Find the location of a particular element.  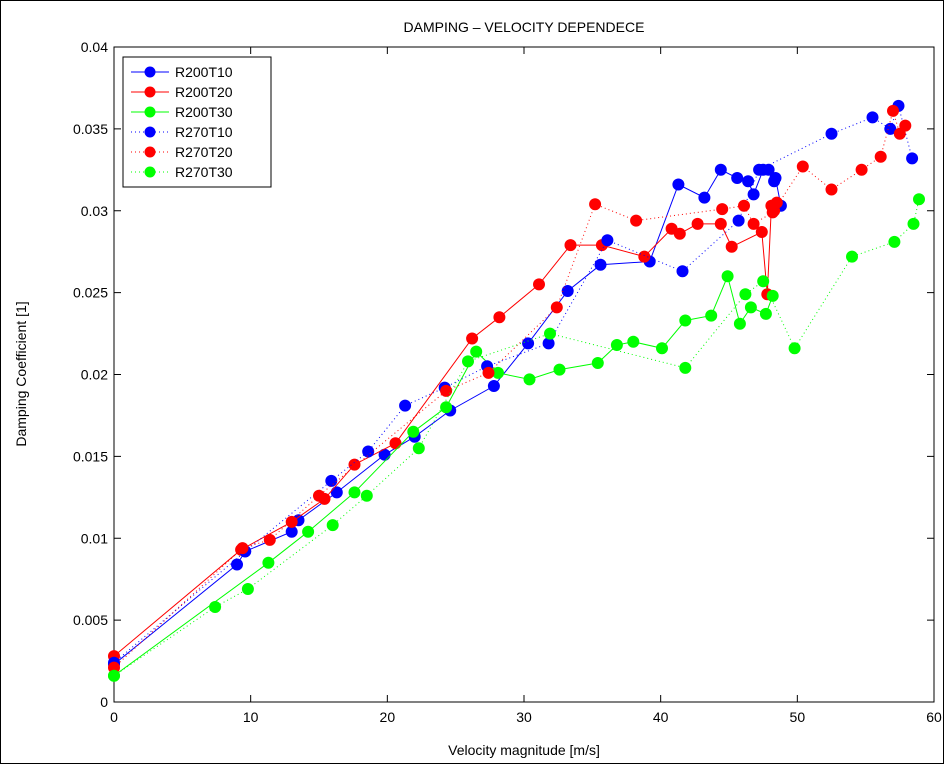

legend-label: R270T10 is located at coordinates (204, 132).